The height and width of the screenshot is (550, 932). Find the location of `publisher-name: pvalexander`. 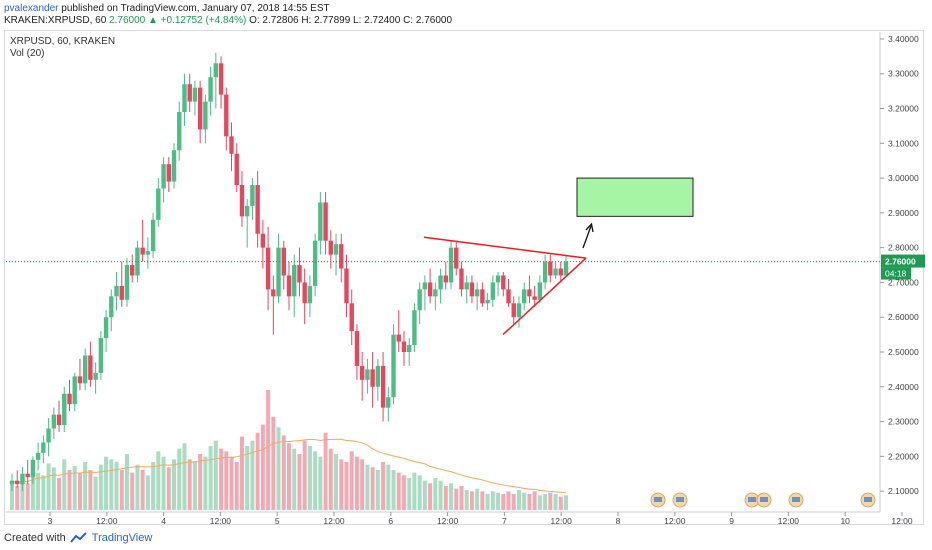

publisher-name: pvalexander is located at coordinates (31, 8).